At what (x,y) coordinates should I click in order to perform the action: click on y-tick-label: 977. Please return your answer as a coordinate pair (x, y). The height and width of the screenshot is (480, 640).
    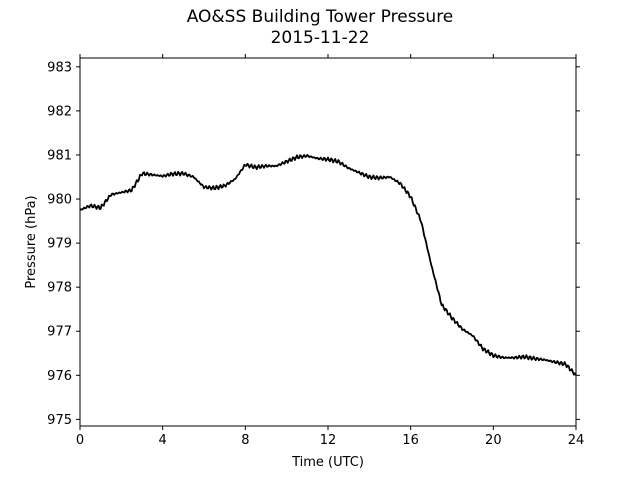
    Looking at the image, I should click on (59, 332).